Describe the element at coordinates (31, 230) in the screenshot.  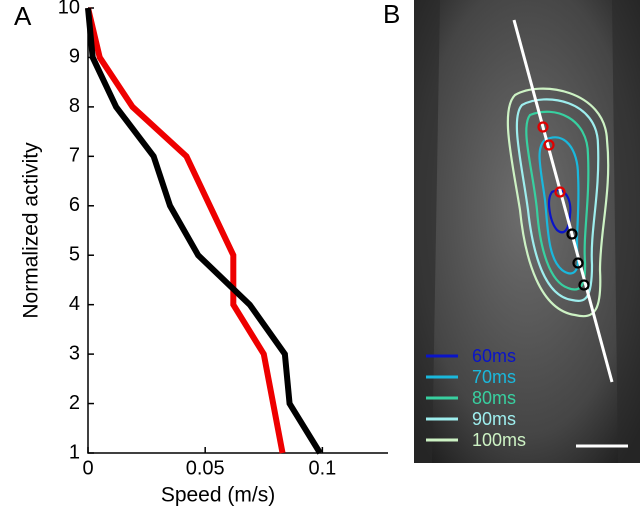
I see `y-axis-label: Normalized activity` at that location.